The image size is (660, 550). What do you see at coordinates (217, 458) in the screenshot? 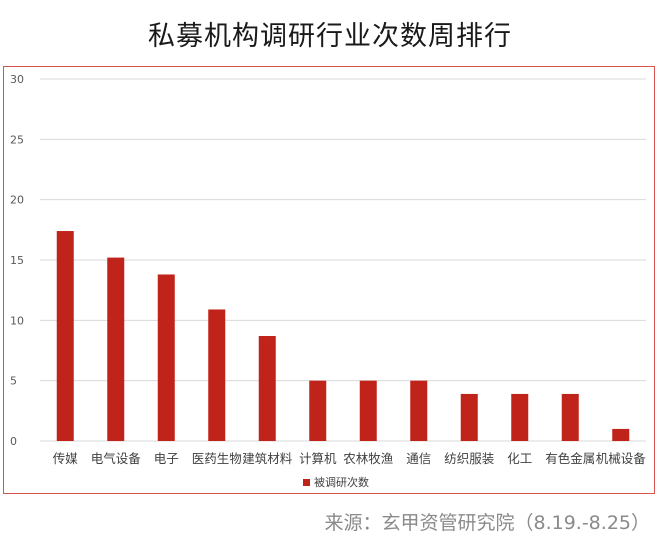
I see `x-tick-label: 医药生物` at bounding box center [217, 458].